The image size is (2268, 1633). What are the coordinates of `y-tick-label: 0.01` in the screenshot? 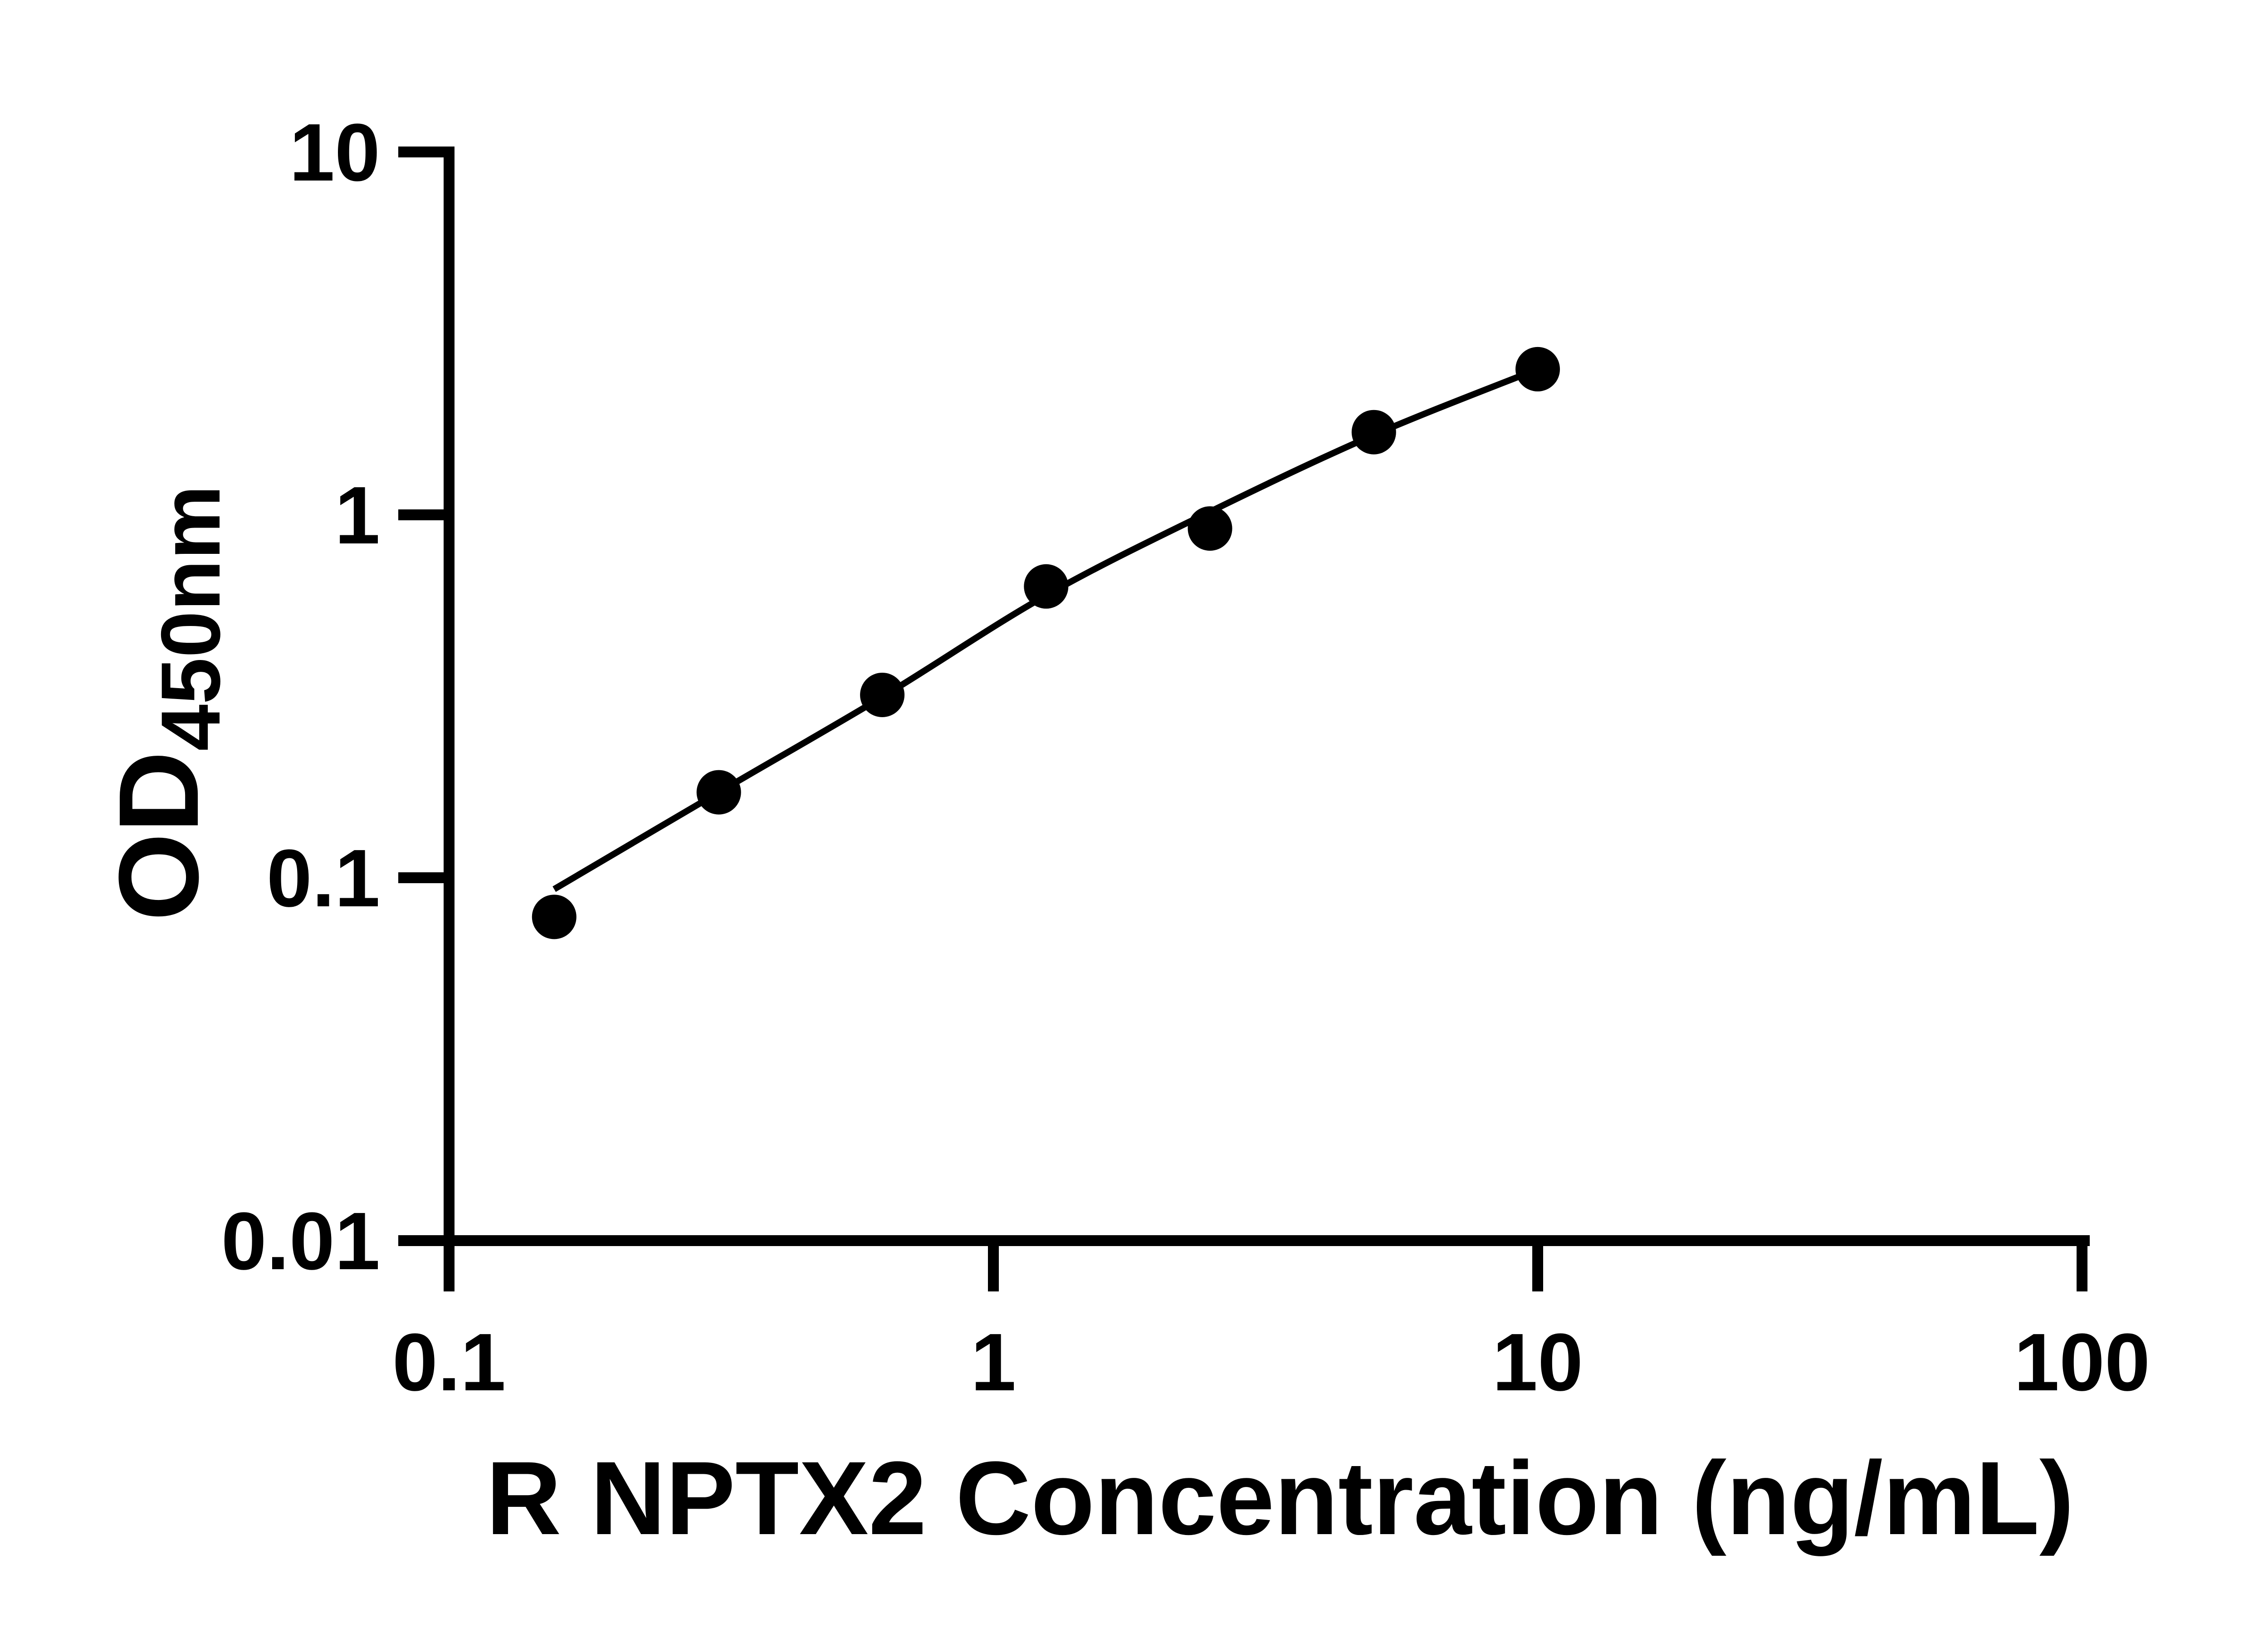 It's located at (300, 1241).